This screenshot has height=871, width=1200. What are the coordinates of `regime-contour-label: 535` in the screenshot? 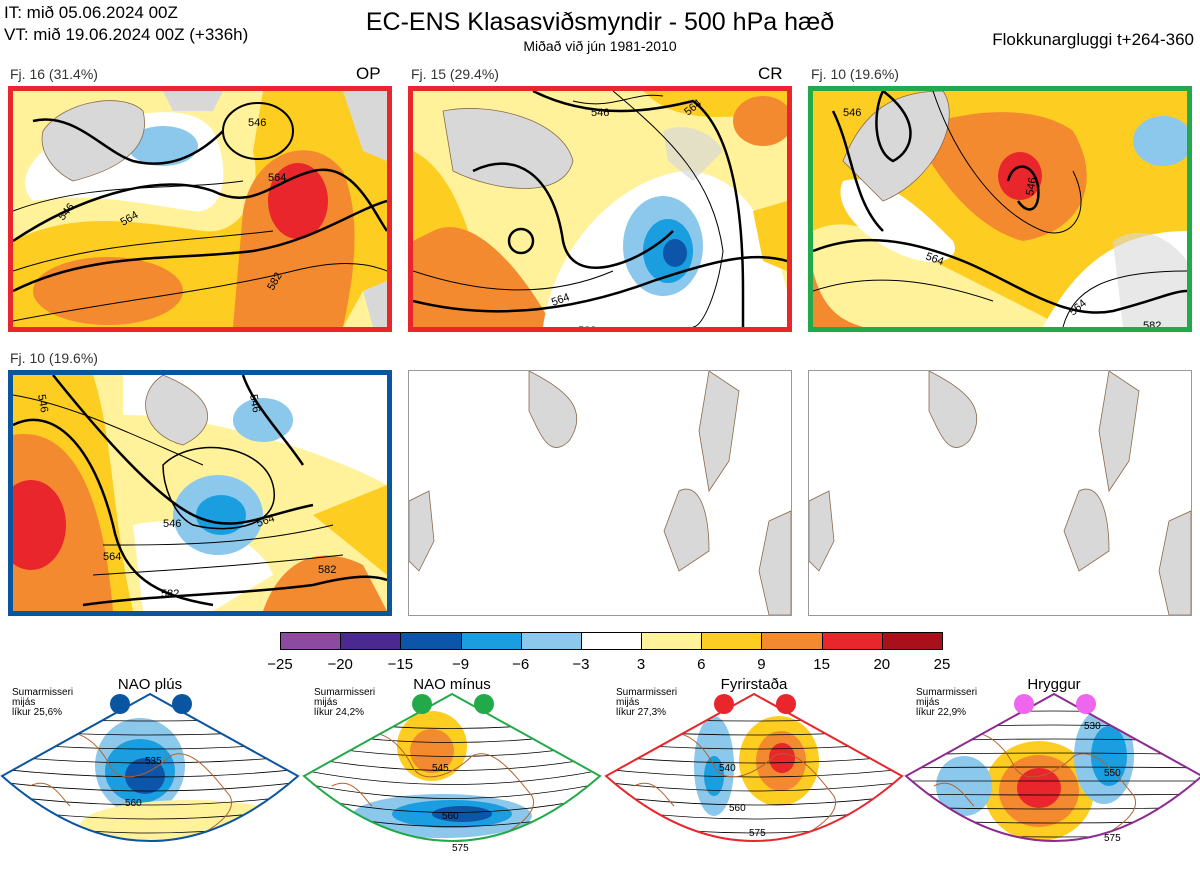 It's located at (153, 761).